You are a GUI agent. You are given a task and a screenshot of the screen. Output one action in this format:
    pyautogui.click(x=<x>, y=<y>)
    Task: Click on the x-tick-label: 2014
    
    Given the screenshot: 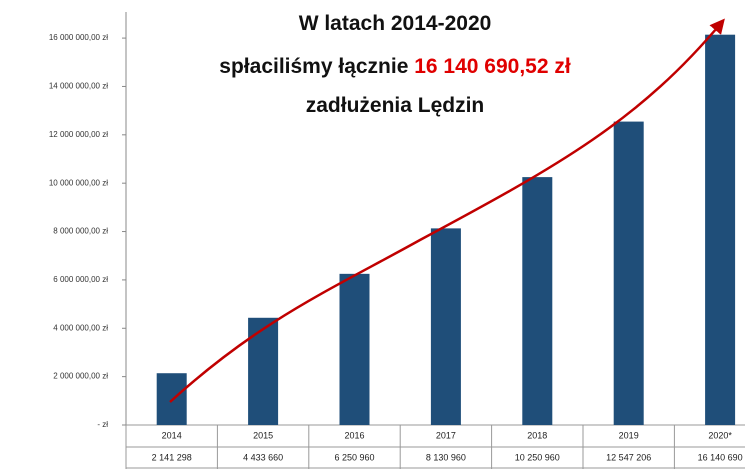 What is the action you would take?
    pyautogui.click(x=172, y=435)
    